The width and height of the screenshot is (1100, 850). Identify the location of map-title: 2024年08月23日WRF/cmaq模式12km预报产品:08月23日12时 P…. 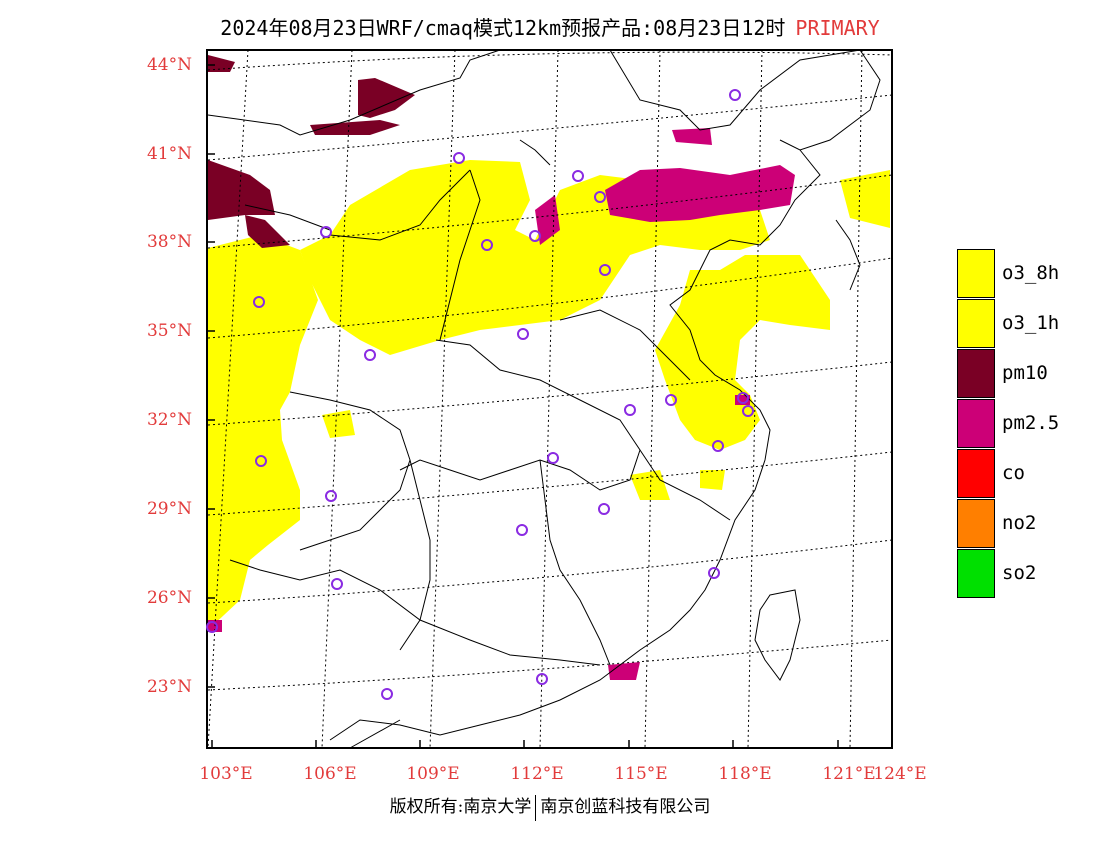
(550, 26).